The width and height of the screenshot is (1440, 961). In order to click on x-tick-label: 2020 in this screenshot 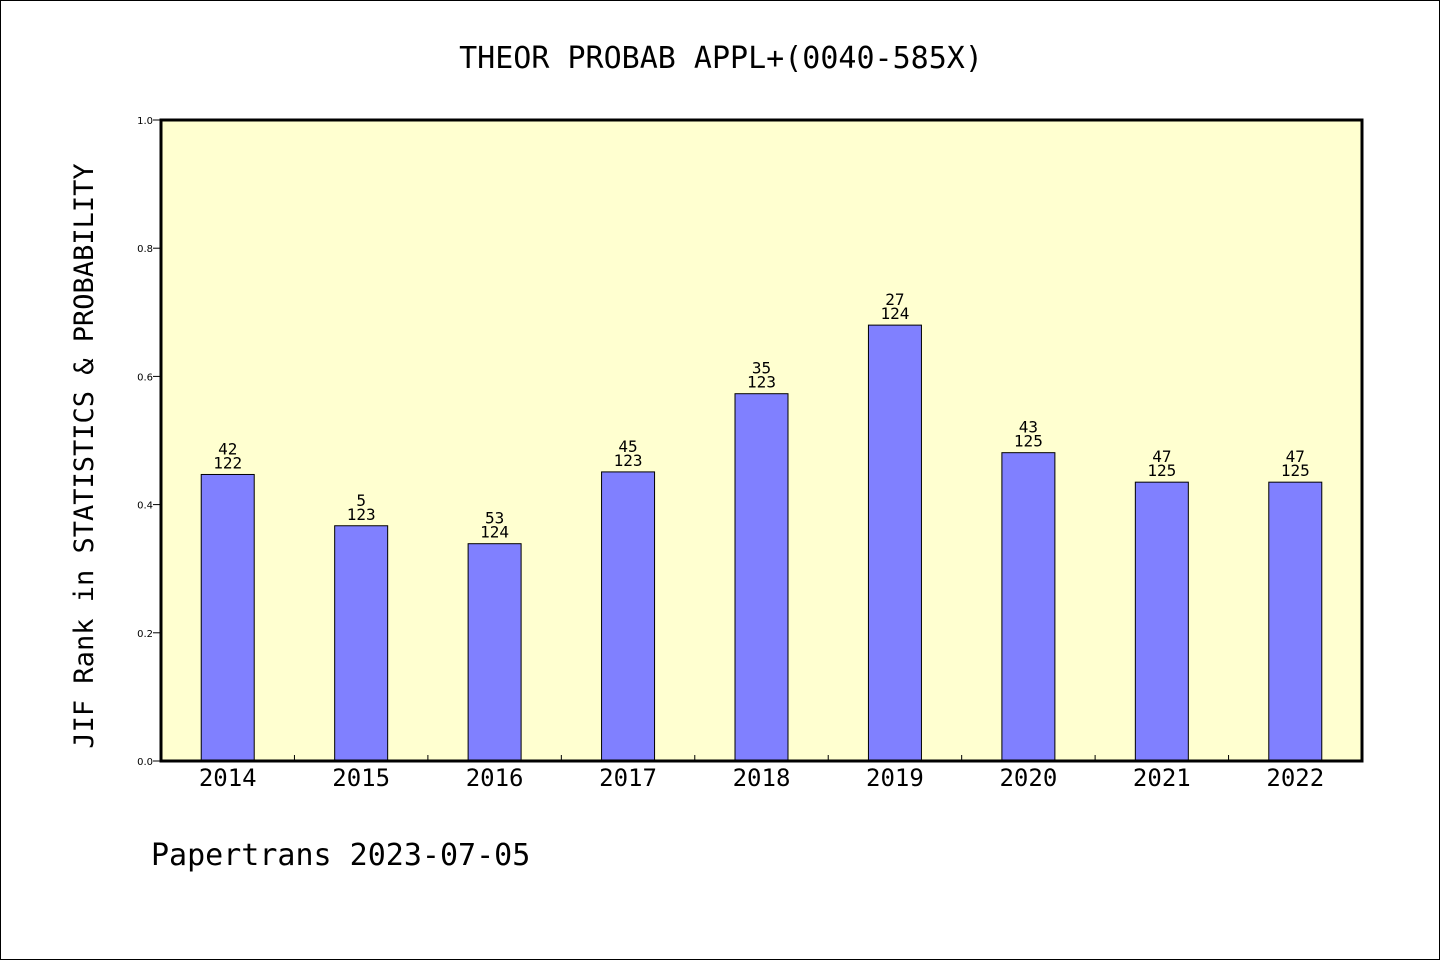, I will do `click(1028, 778)`.